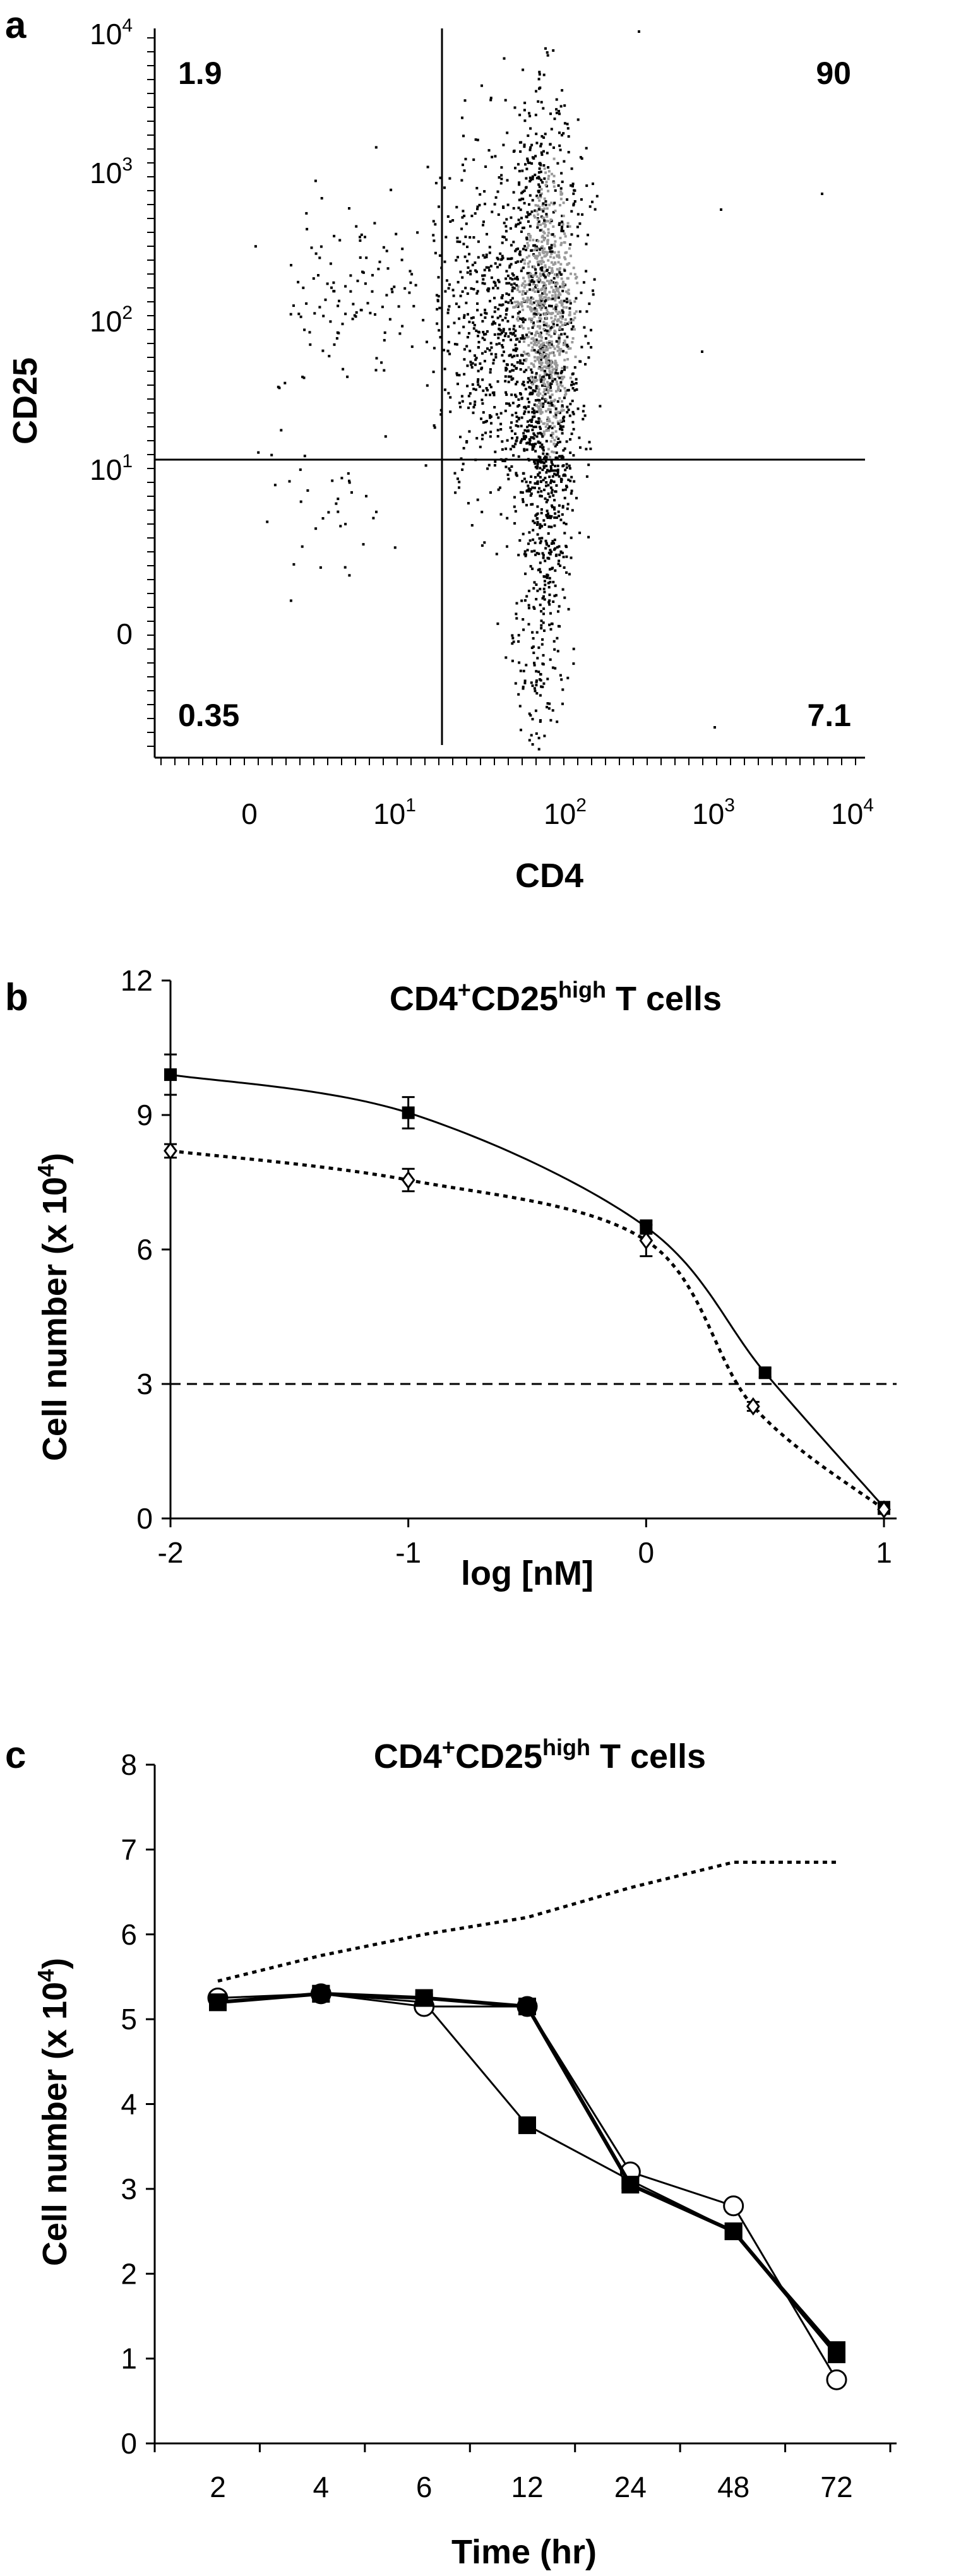 This screenshot has height=2576, width=961. I want to click on chart-title: CD4+CD25high T cells, so click(556, 997).